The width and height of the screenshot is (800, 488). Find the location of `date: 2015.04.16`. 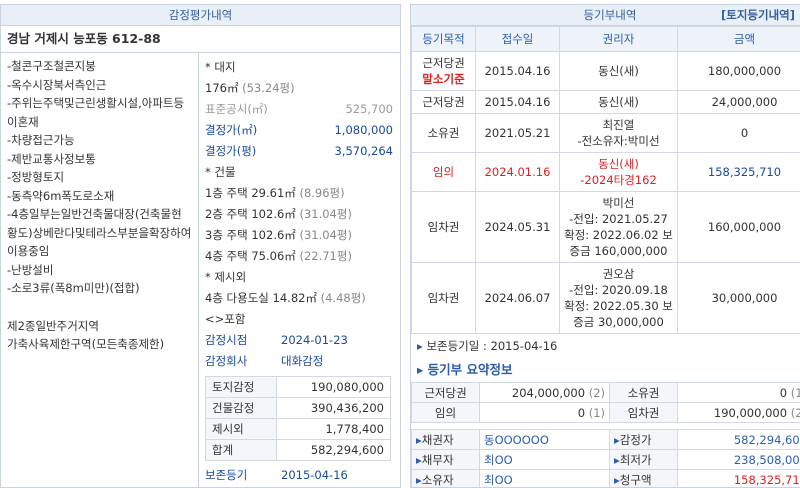

date: 2015.04.16 is located at coordinates (517, 71).